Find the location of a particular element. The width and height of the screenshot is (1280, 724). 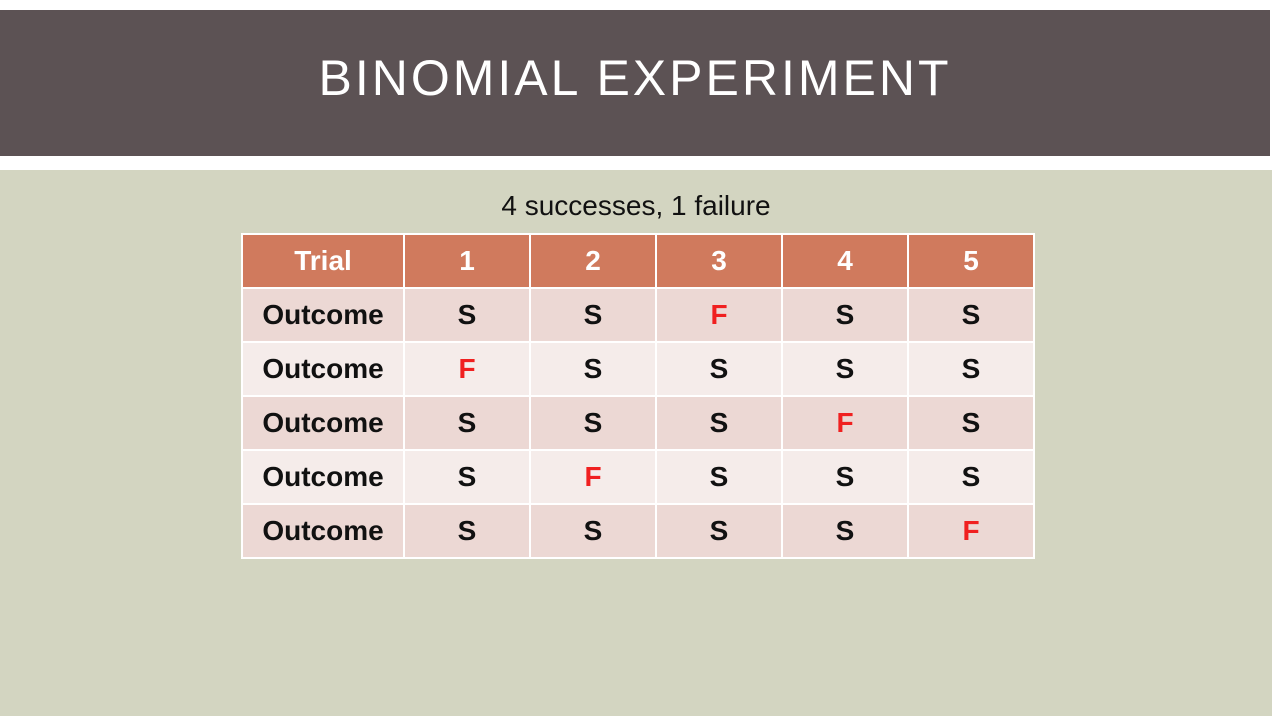

header-cell-3: 3 is located at coordinates (719, 261).